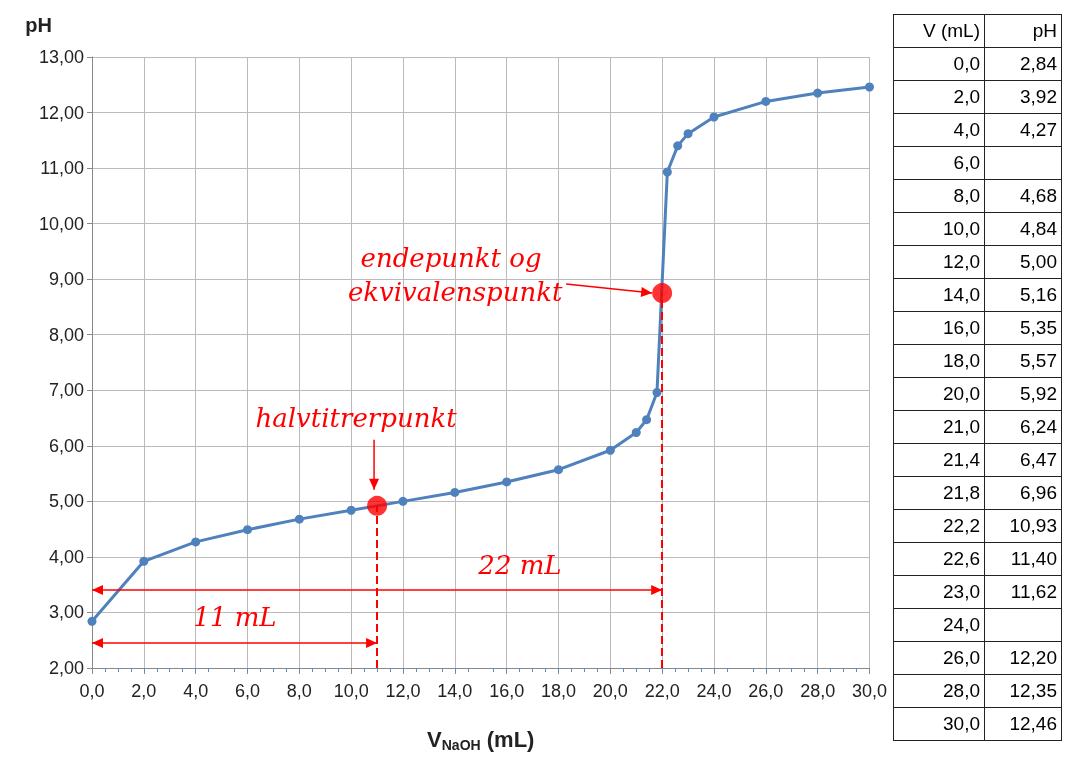 This screenshot has width=1068, height=762. I want to click on data-label: 11,40, so click(1023, 559).